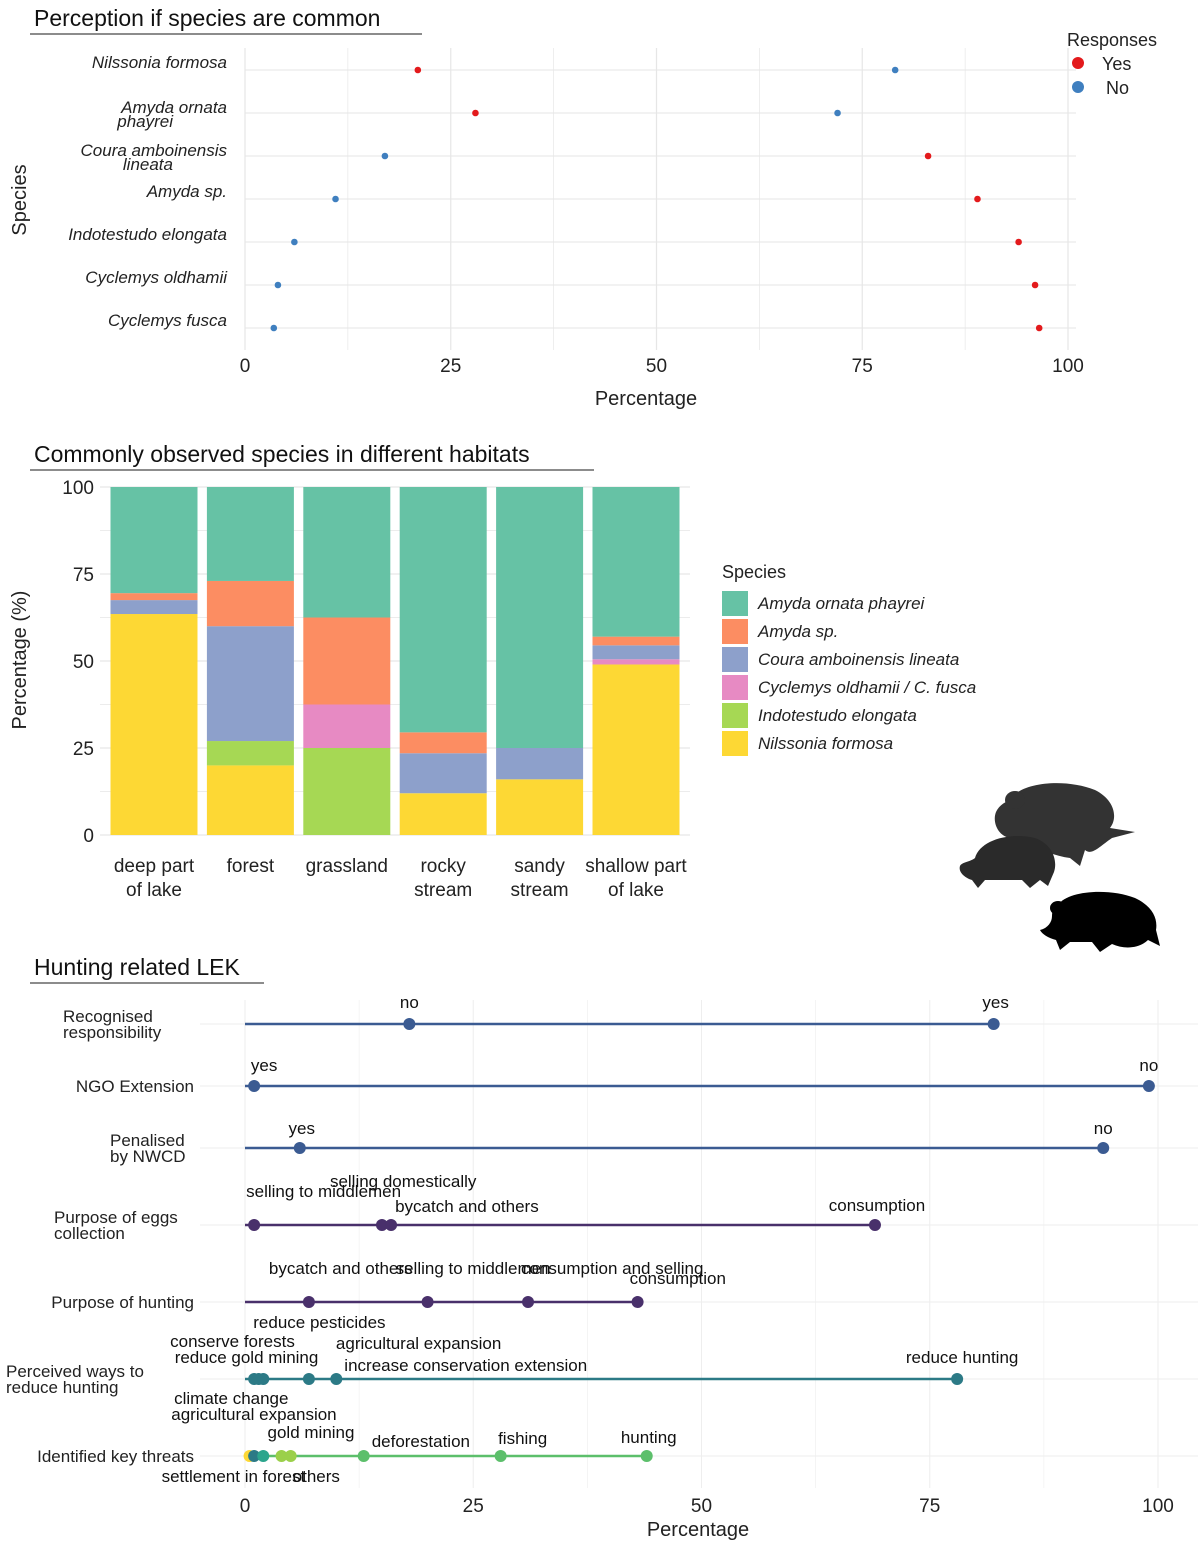  What do you see at coordinates (347, 726) in the screenshot?
I see `bar-grassland-cyclemys-oldhamii-c-fusca` at bounding box center [347, 726].